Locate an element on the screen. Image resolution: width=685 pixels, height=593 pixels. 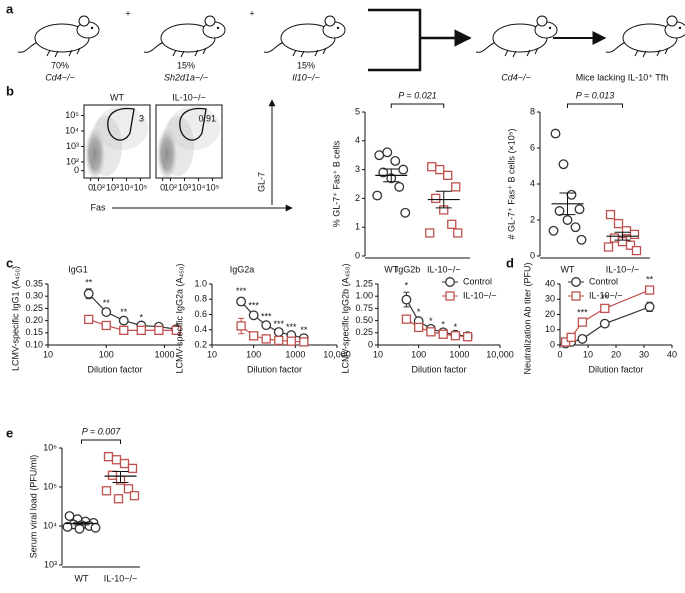
y-tick-label: 0.4 is located at coordinates (200, 329).